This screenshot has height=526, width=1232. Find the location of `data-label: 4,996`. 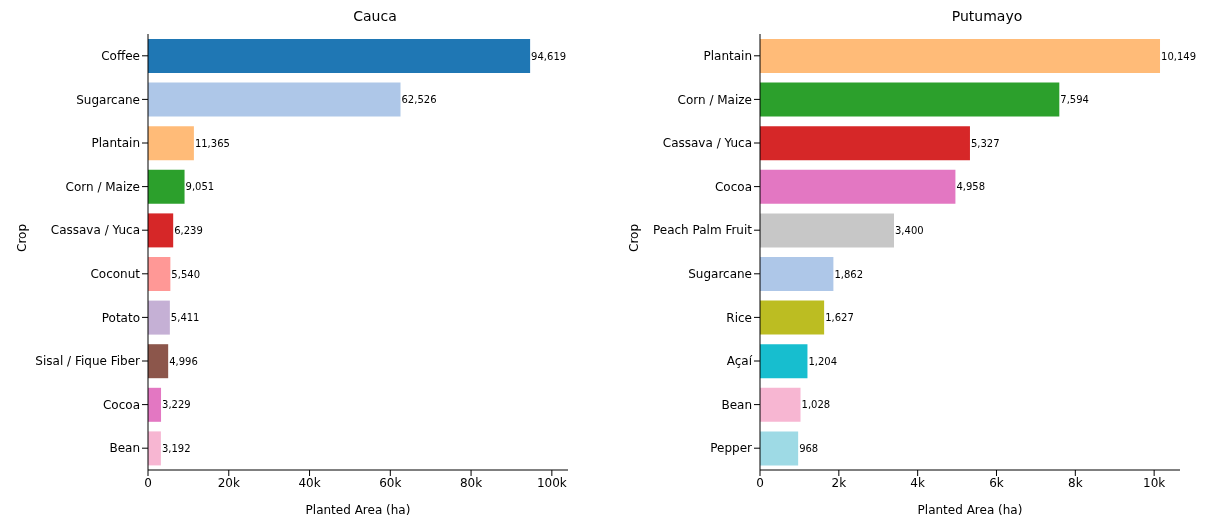

data-label: 4,996 is located at coordinates (183, 361).